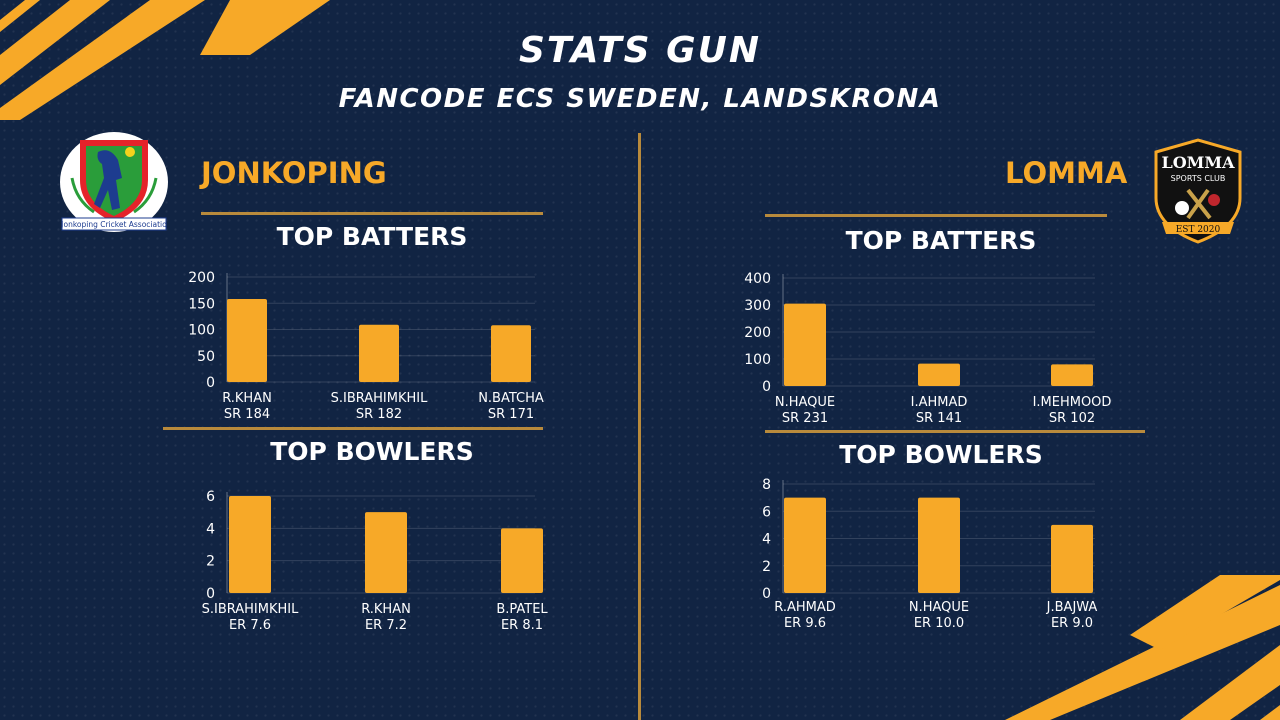 The height and width of the screenshot is (720, 1280). What do you see at coordinates (511, 353) in the screenshot?
I see `bar-nbatcha` at bounding box center [511, 353].